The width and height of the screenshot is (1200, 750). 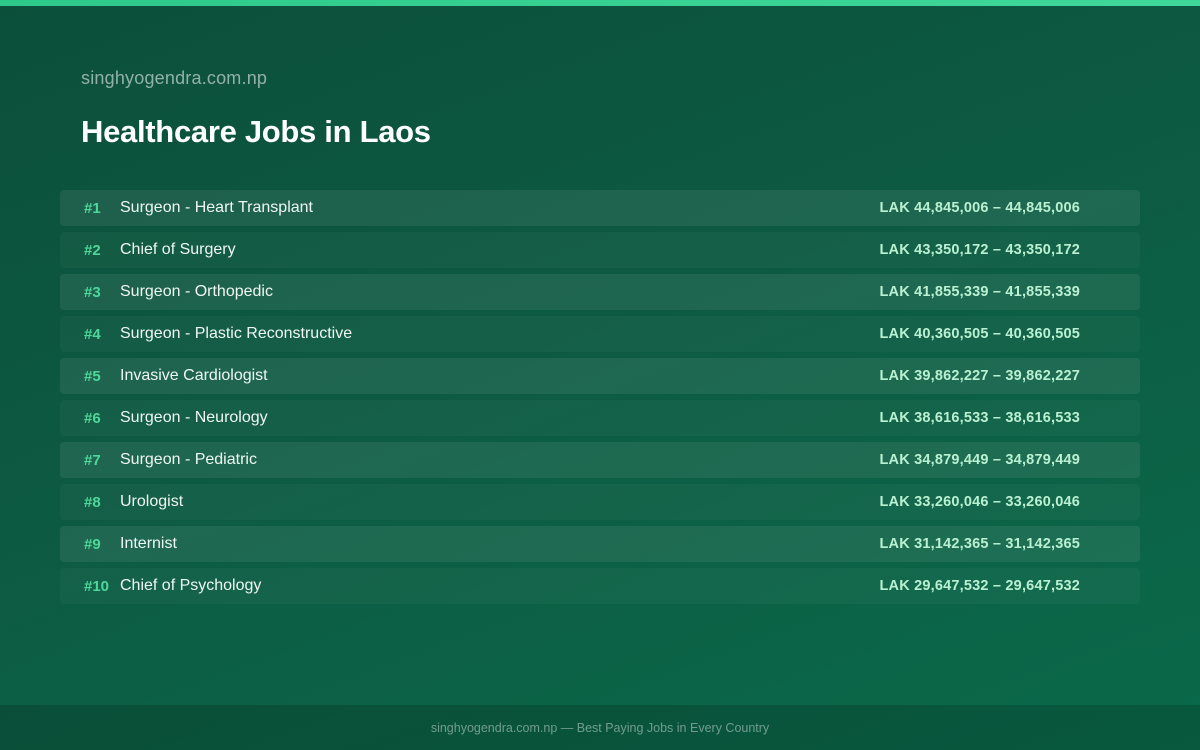 I want to click on job-rank: #4, so click(x=92, y=334).